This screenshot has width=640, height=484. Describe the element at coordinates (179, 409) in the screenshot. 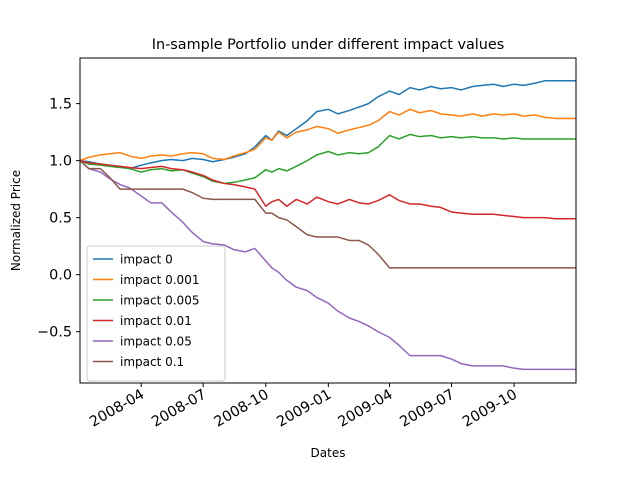

I see `x-tick-label: 2008-07` at that location.